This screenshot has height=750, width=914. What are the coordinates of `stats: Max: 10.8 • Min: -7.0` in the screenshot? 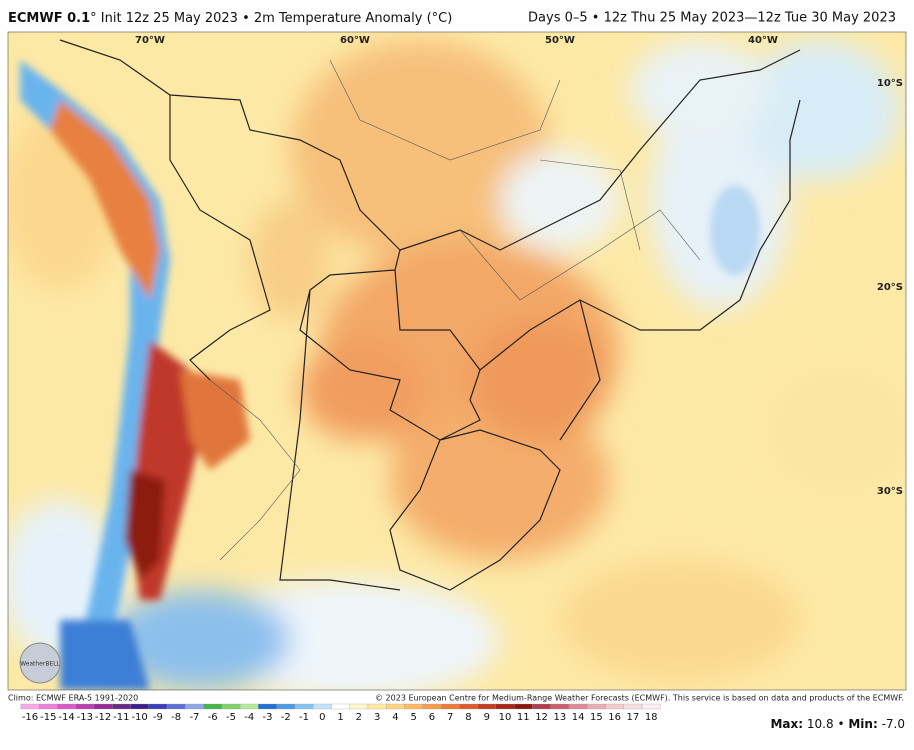 It's located at (837, 724).